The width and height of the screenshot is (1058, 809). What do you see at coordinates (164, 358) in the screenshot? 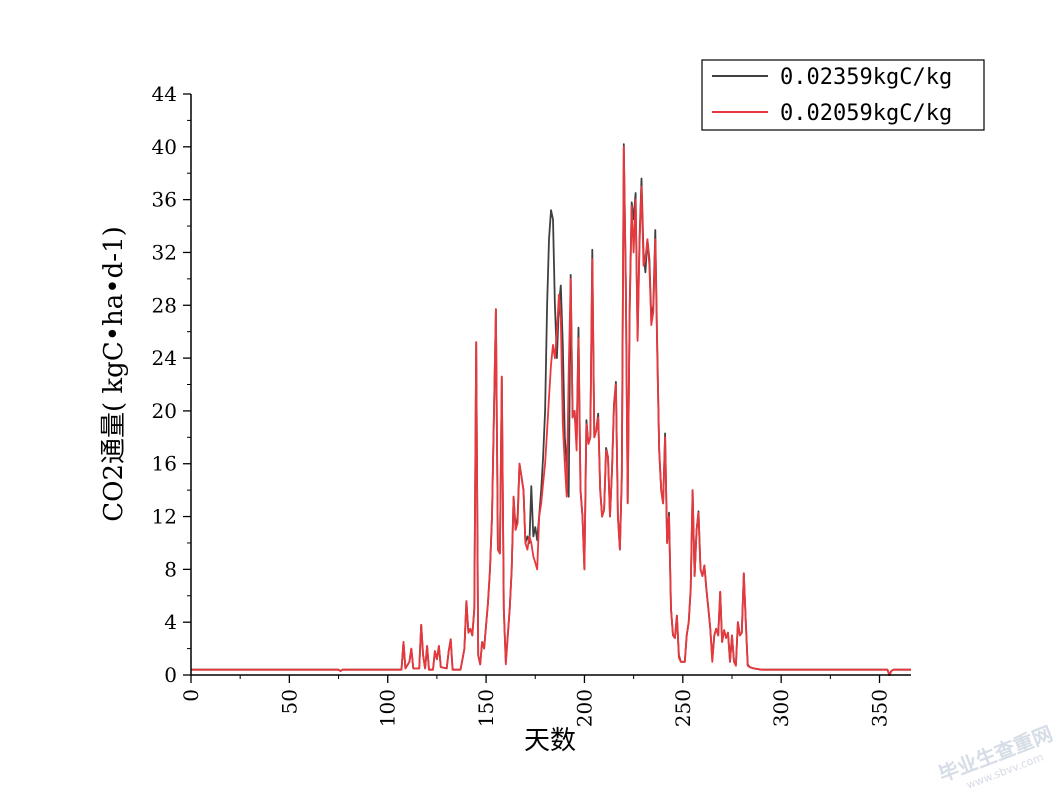
I see `y-tick-label: 24` at bounding box center [164, 358].